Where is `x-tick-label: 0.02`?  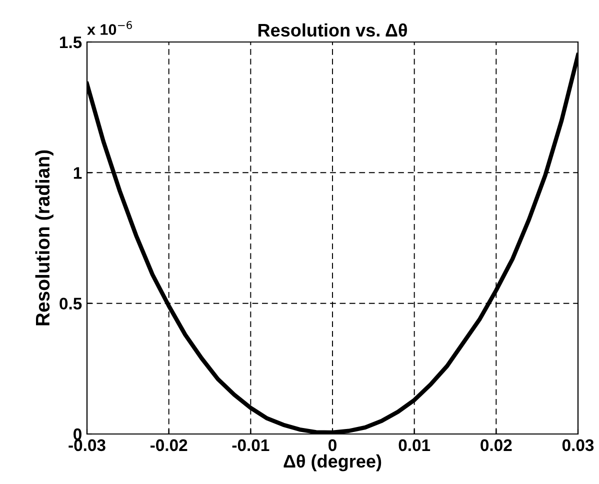
x-tick-label: 0.02 is located at coordinates (496, 445).